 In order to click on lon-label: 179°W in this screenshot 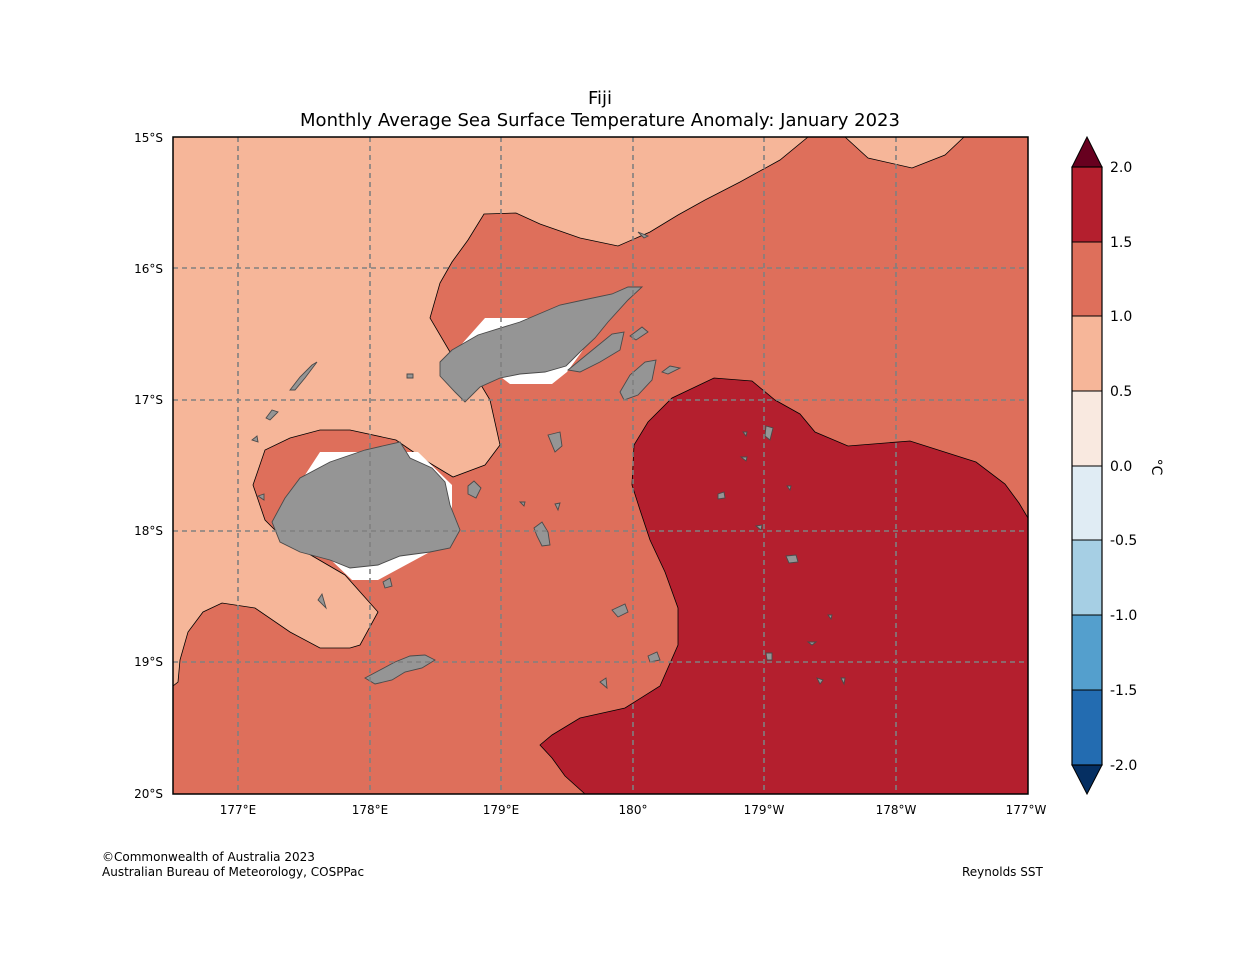, I will do `click(764, 810)`.